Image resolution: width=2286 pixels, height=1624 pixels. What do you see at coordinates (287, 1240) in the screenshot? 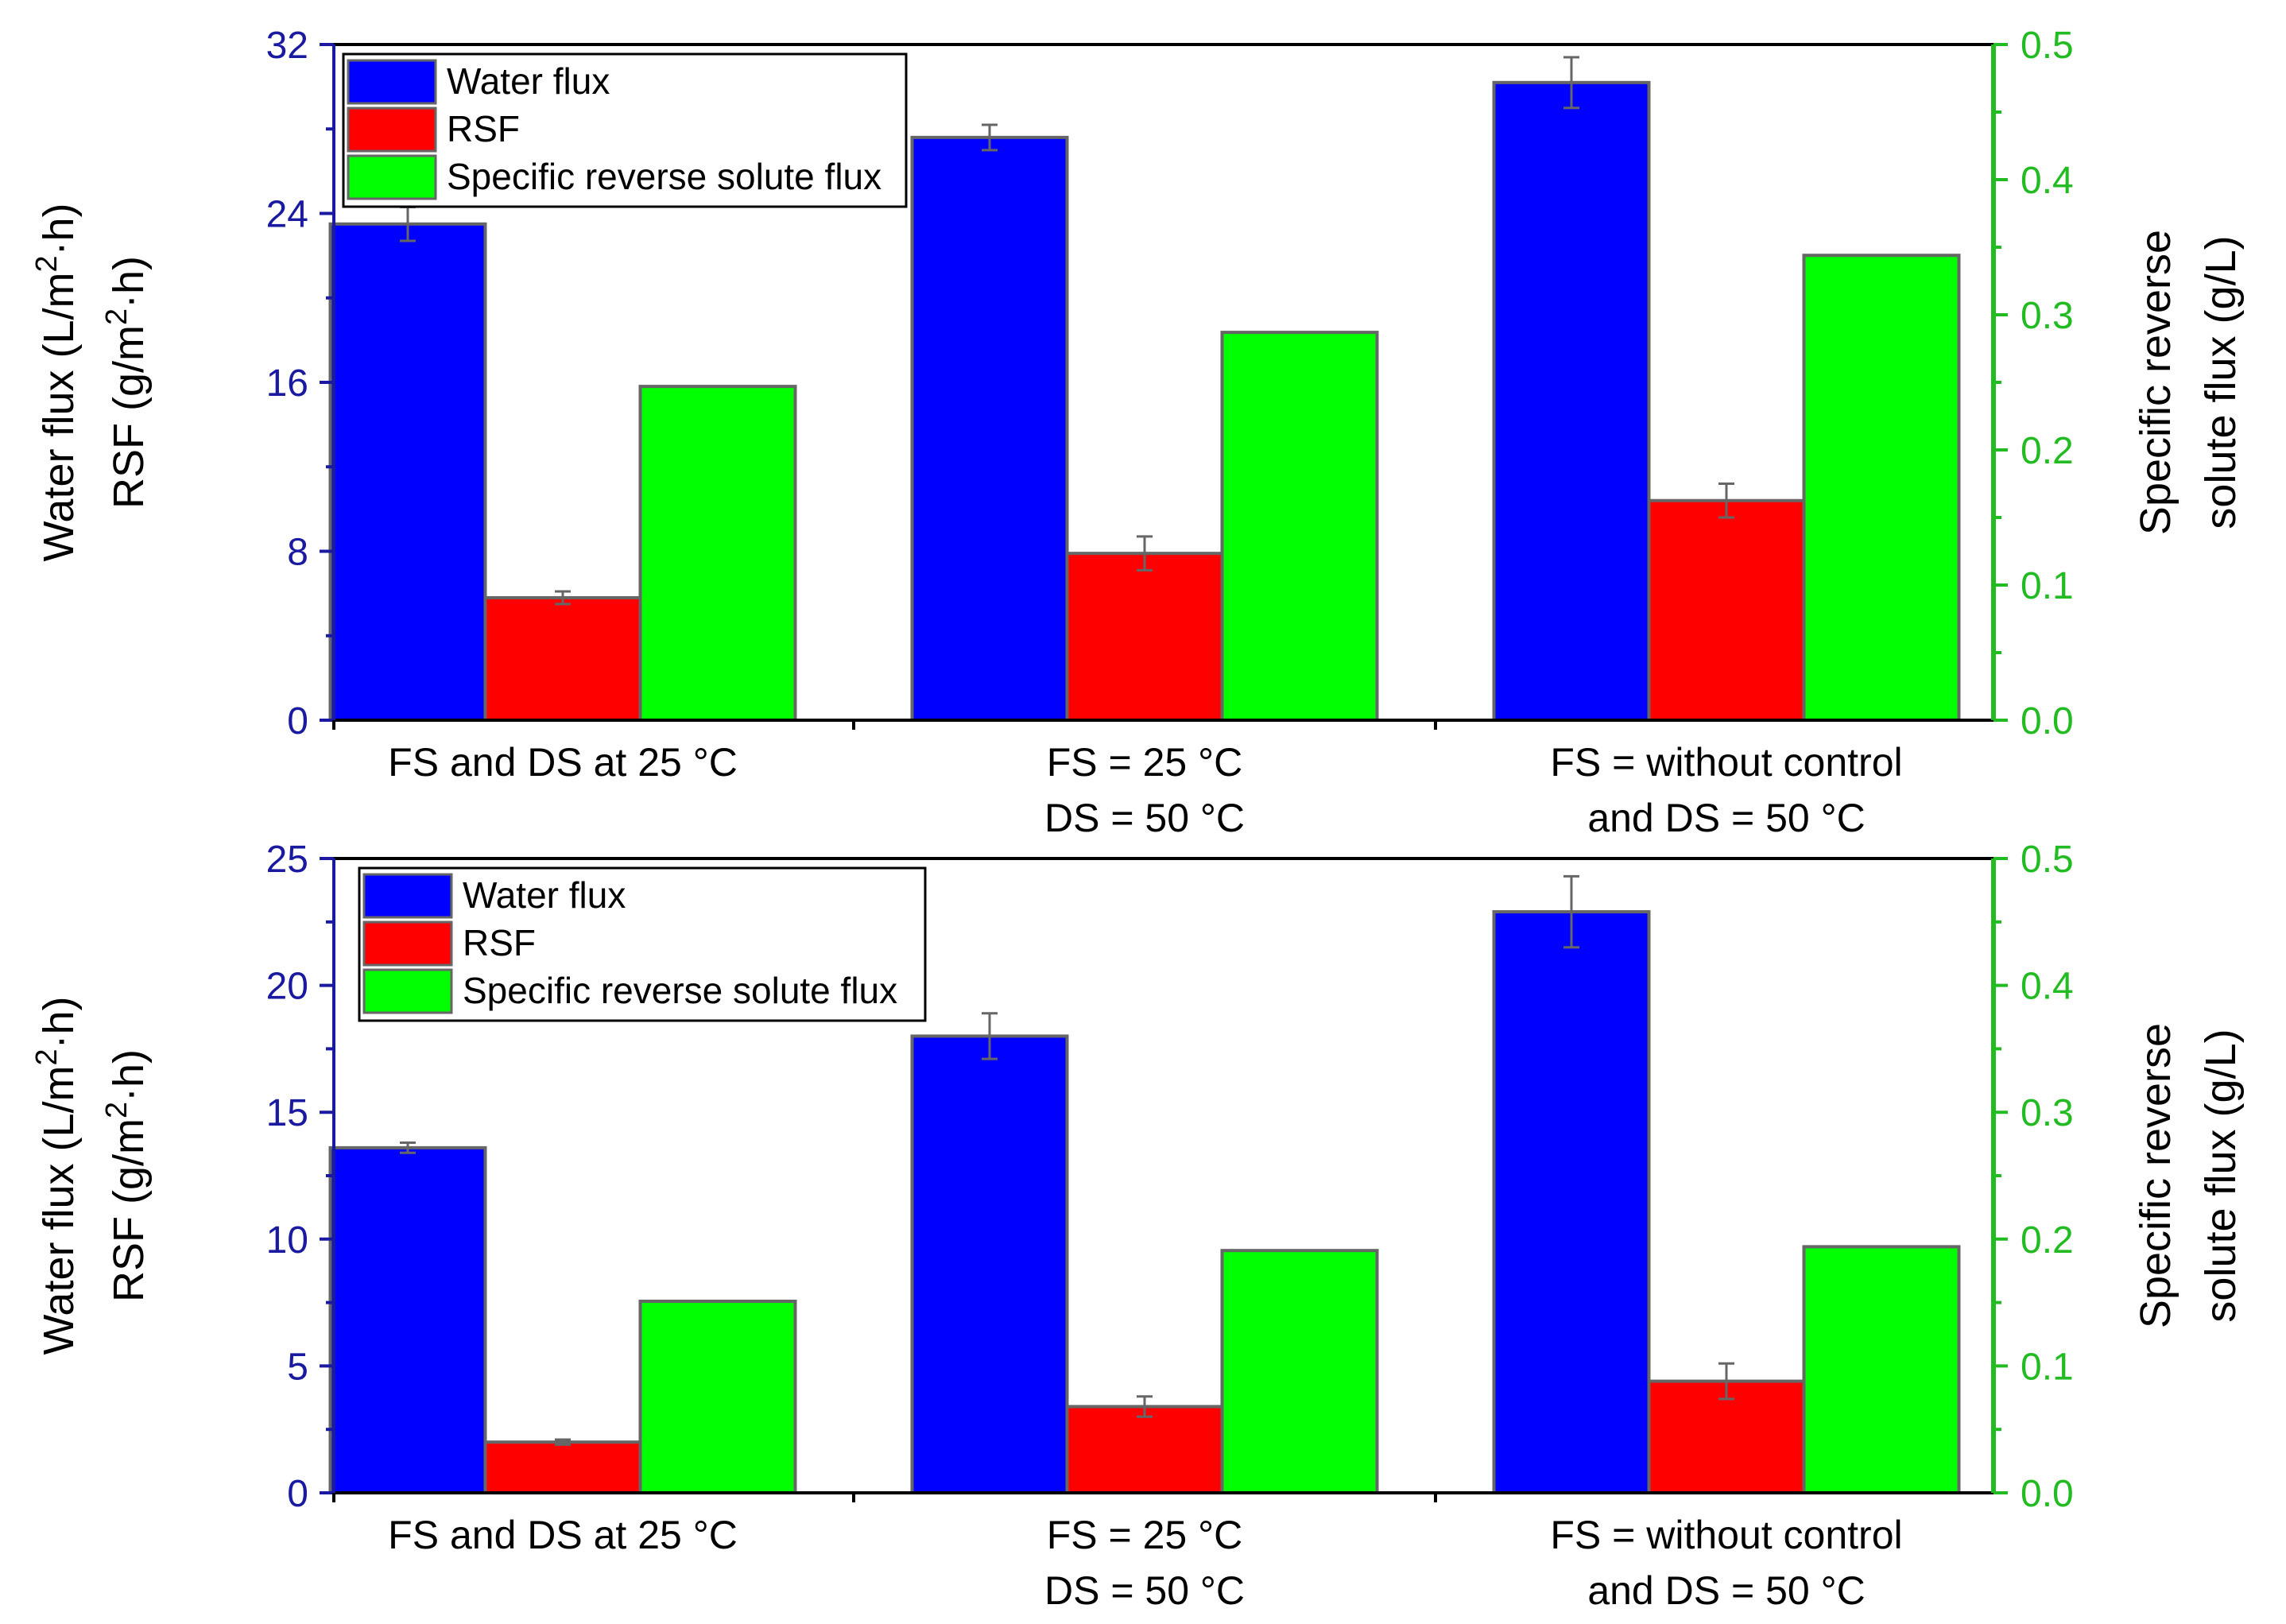
I see `left-tick-label: 10` at bounding box center [287, 1240].